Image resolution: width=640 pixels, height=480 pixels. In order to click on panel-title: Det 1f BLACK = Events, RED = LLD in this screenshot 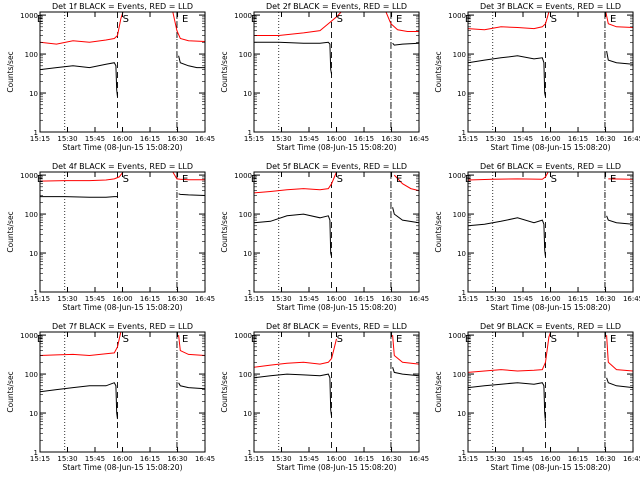, I will do `click(122, 6)`.